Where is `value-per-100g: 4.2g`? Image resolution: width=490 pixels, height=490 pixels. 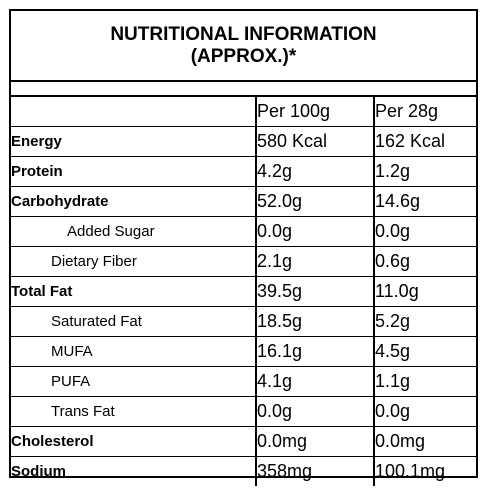
value-per-100g: 4.2g is located at coordinates (315, 170).